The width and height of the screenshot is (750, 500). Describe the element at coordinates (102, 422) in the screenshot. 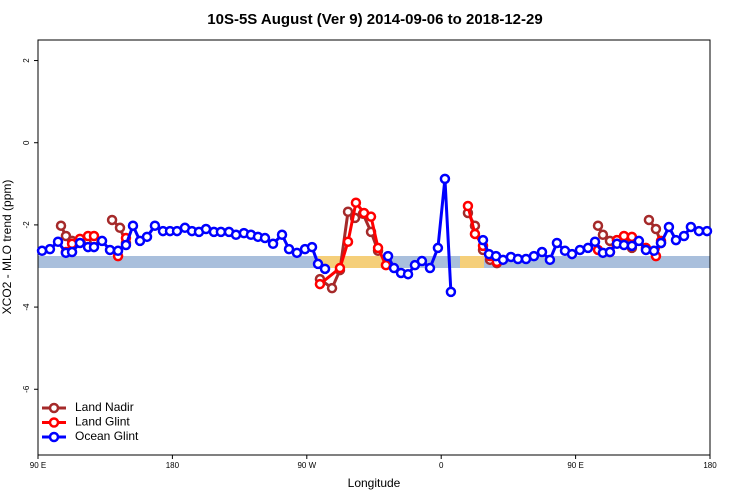

I see `legend-label: Land Glint` at that location.